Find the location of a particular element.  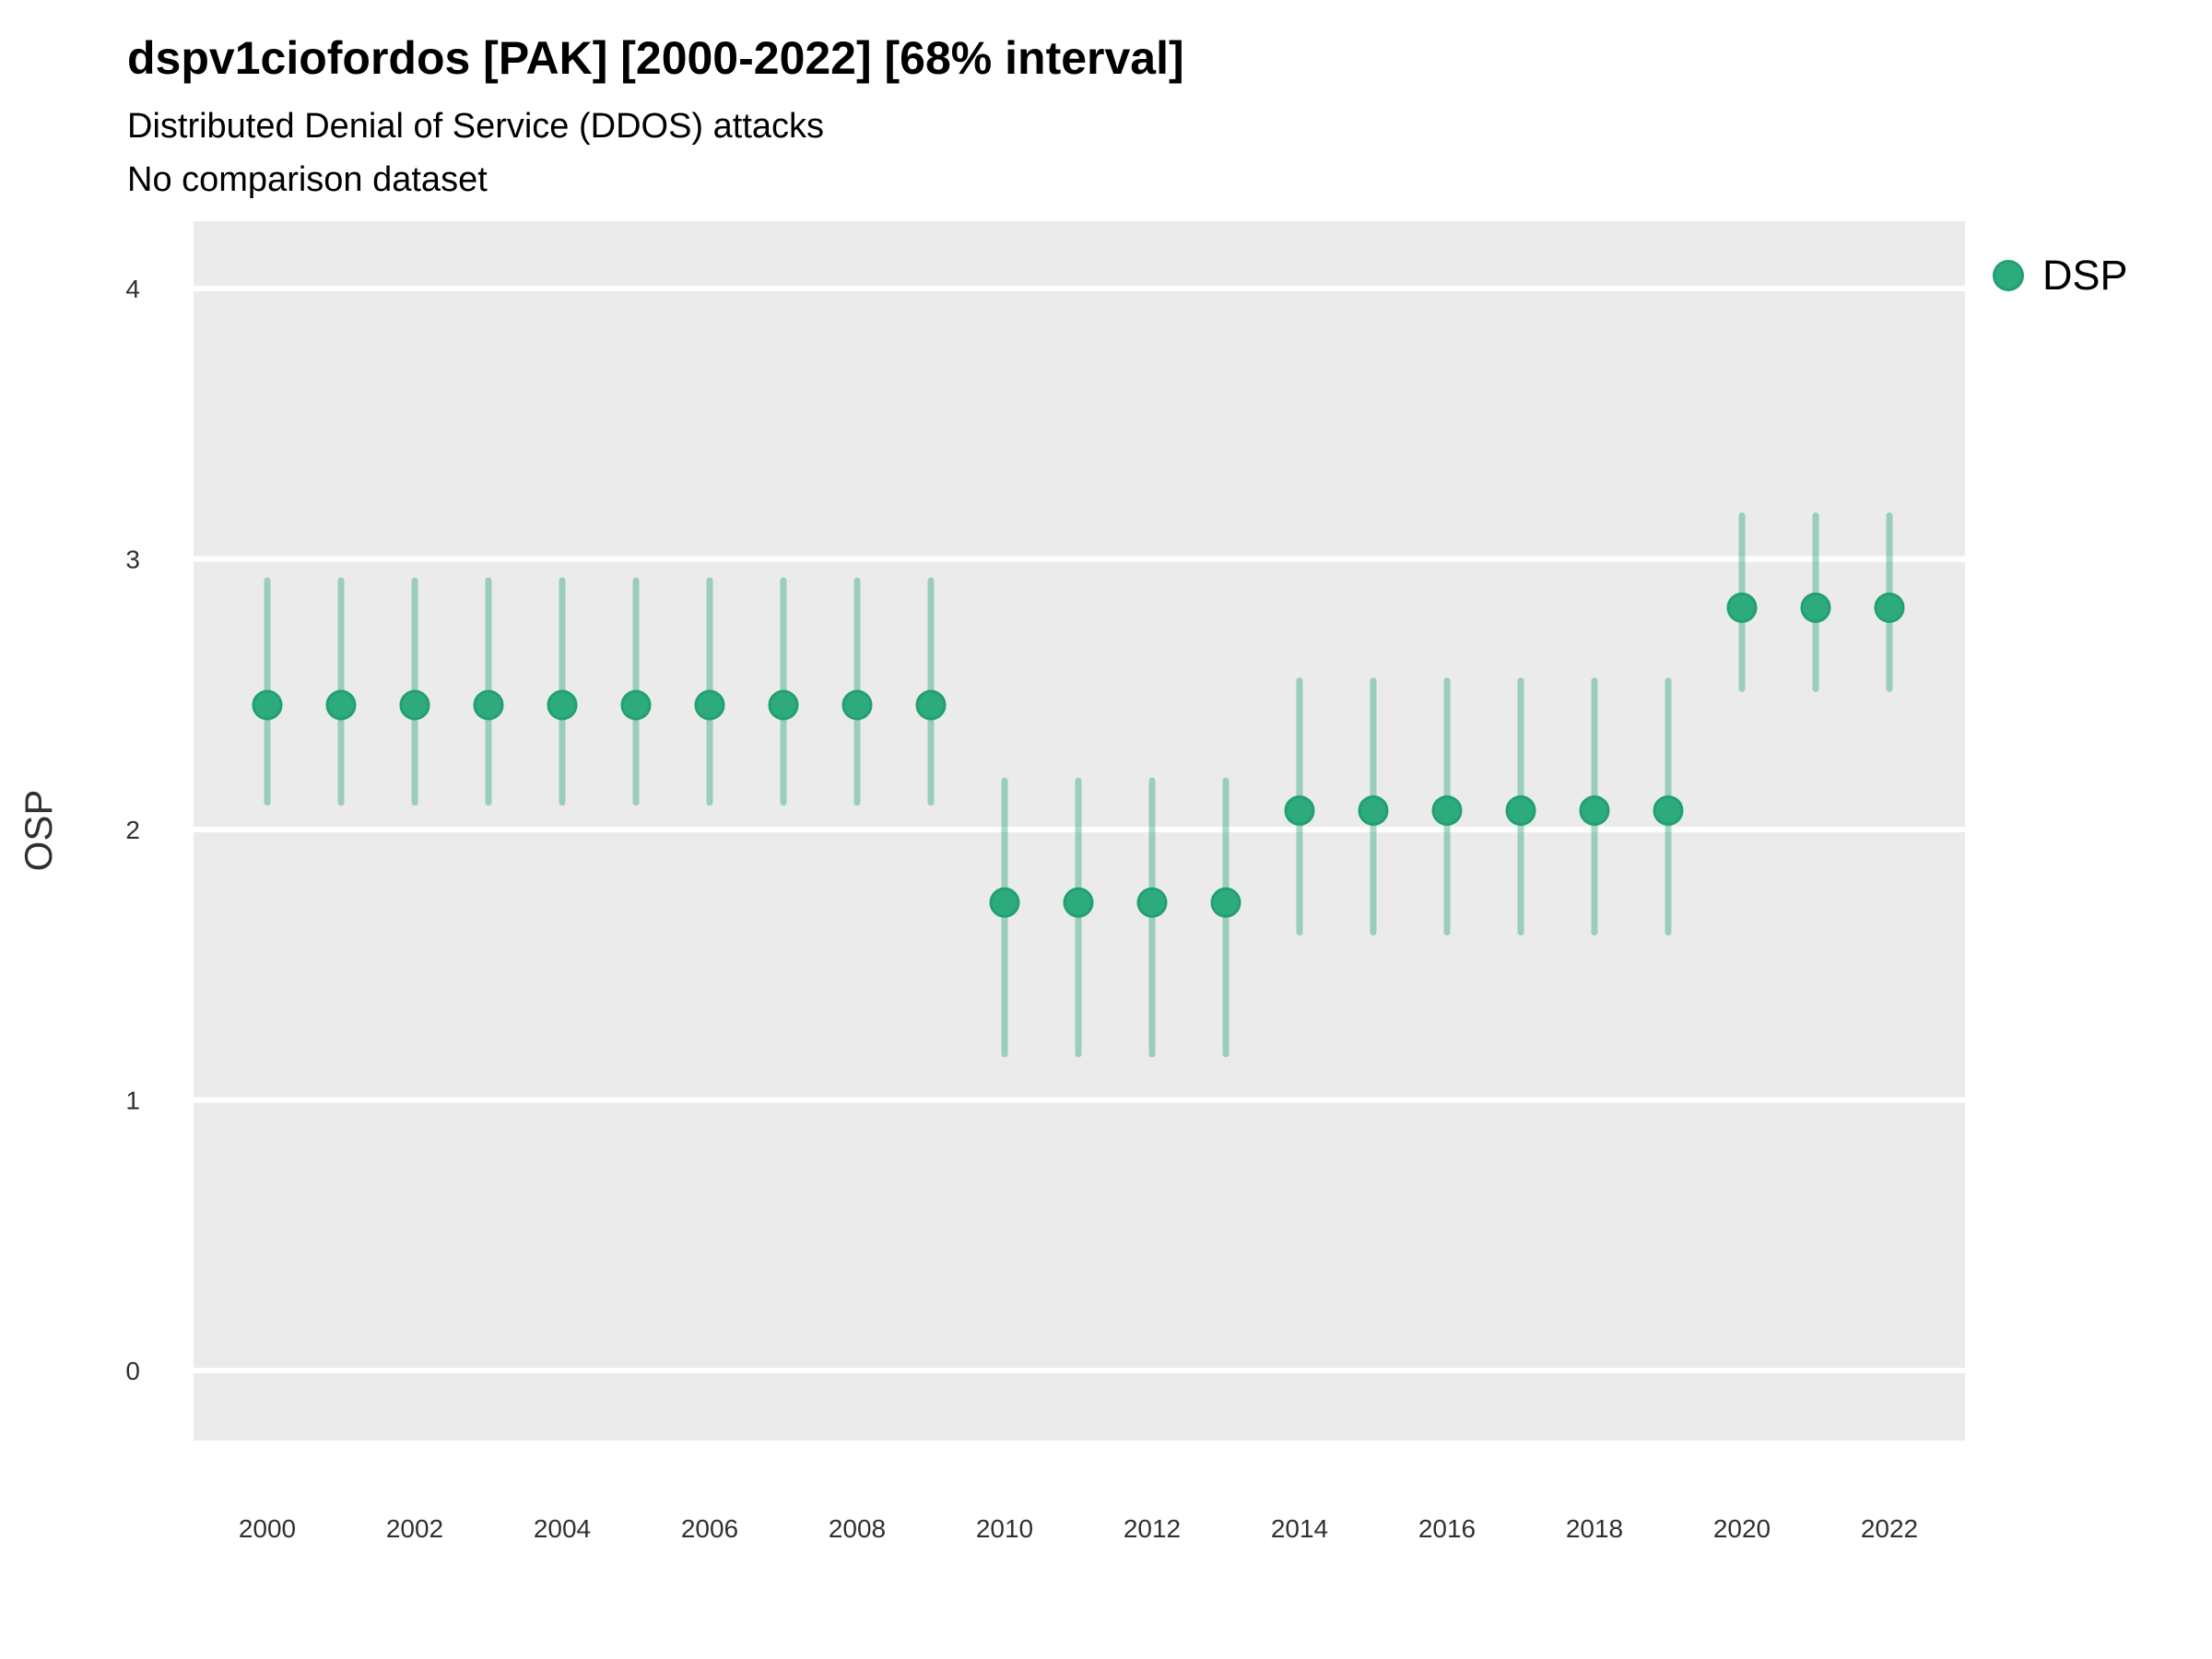

x-tick-label-2014: 2014 is located at coordinates (1299, 1528).